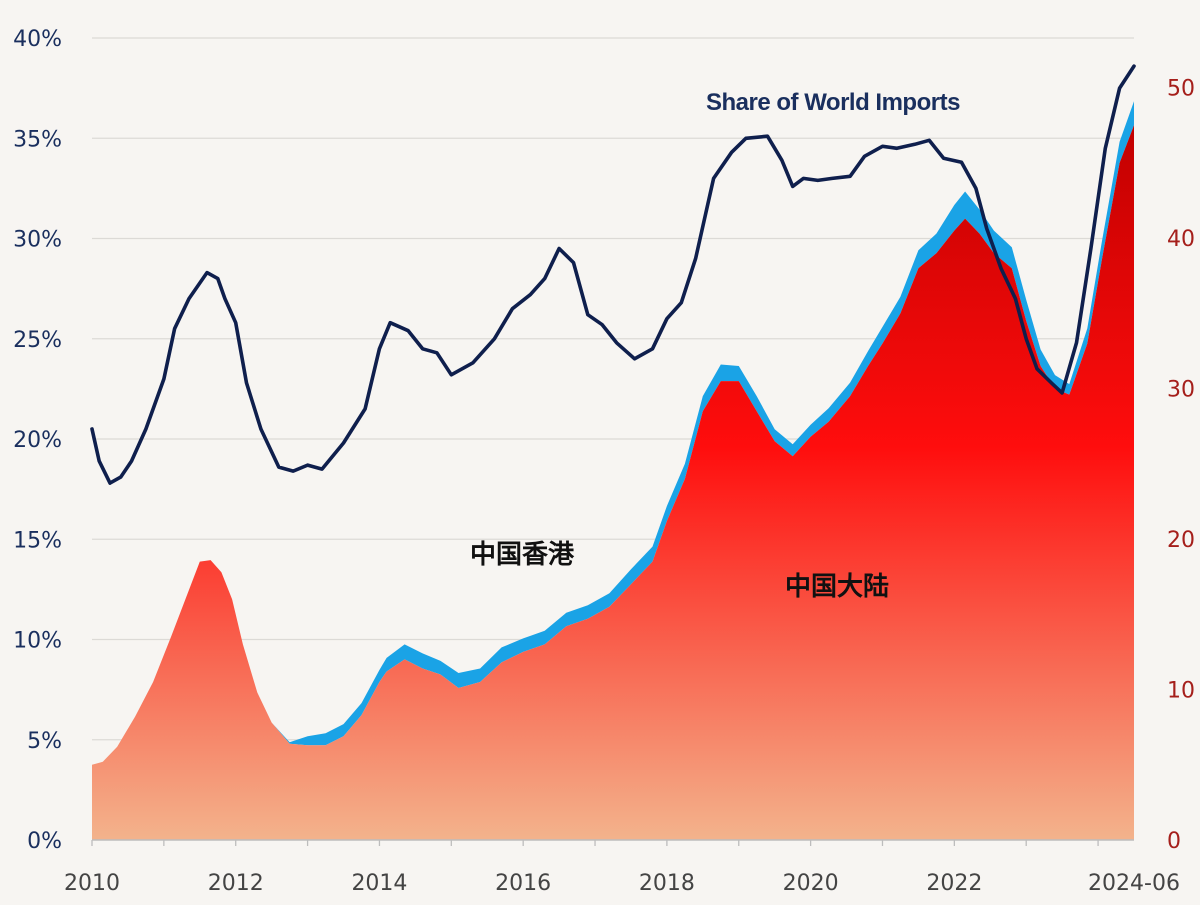 The width and height of the screenshot is (1200, 905). I want to click on hk-area-label: 中国香港, so click(522, 555).